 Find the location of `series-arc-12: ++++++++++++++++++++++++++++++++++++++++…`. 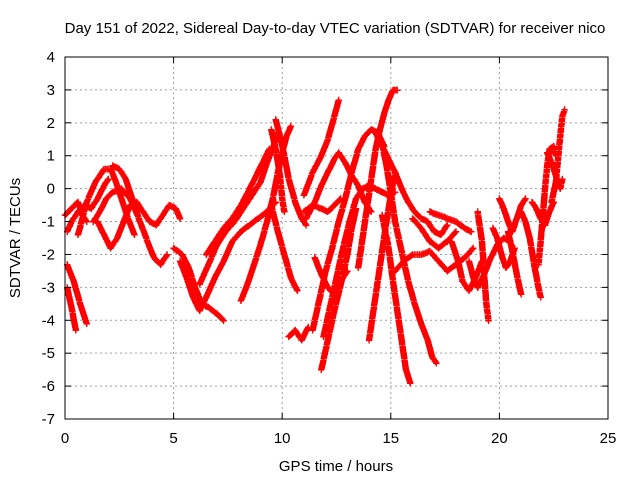

series-arc-12: ++++++++++++++++++++++++++++++++++++++++… is located at coordinates (238, 201).